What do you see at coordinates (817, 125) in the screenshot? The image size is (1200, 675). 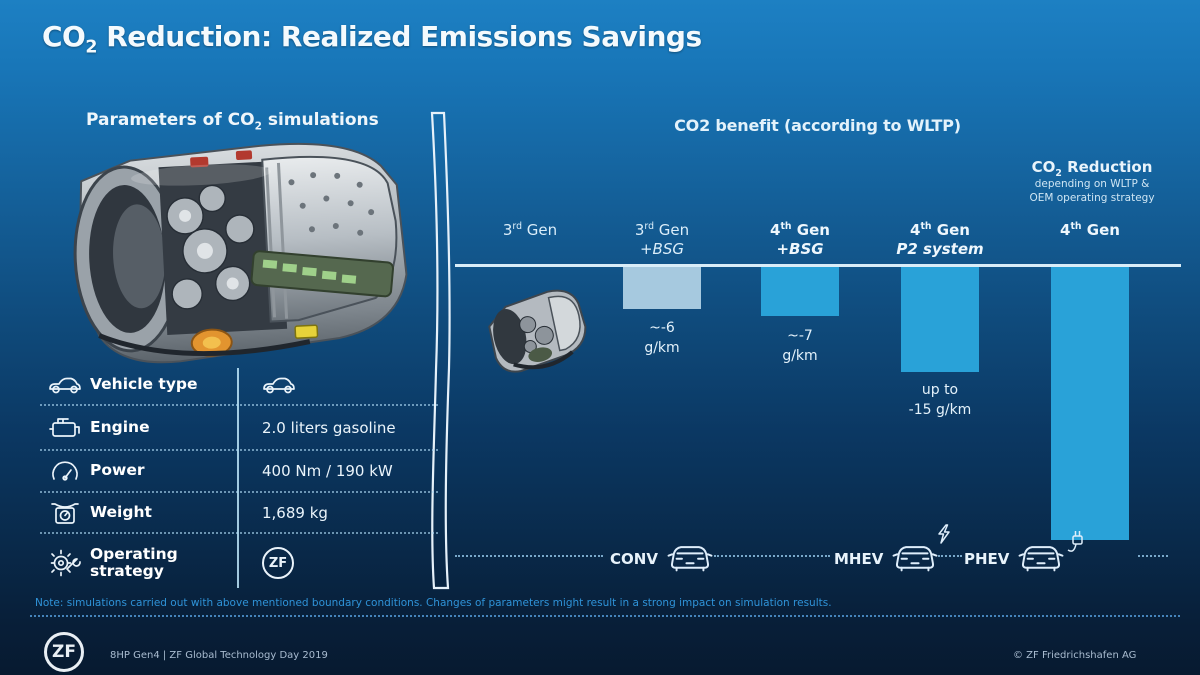 I see `chart-heading: CO2 benefit (according to WLTP)` at bounding box center [817, 125].